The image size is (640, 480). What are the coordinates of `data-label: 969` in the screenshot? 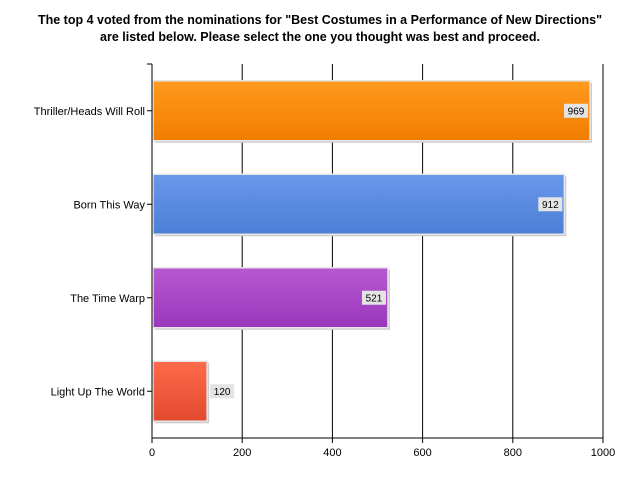 It's located at (576, 111).